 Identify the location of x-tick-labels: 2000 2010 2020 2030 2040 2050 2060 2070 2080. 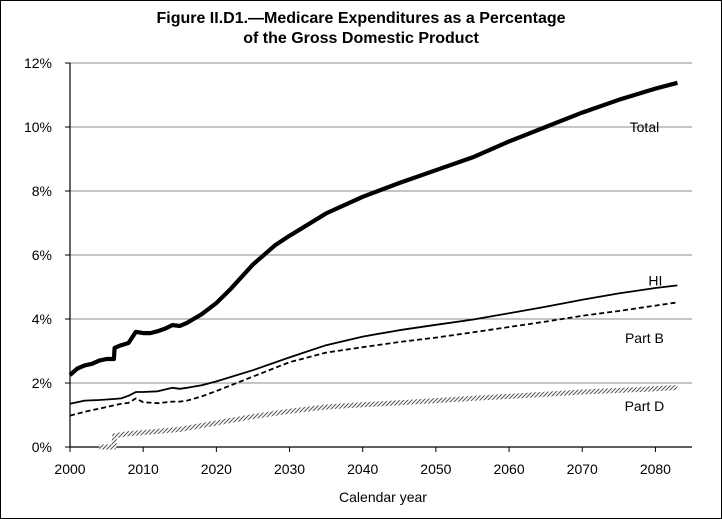
(362, 469).